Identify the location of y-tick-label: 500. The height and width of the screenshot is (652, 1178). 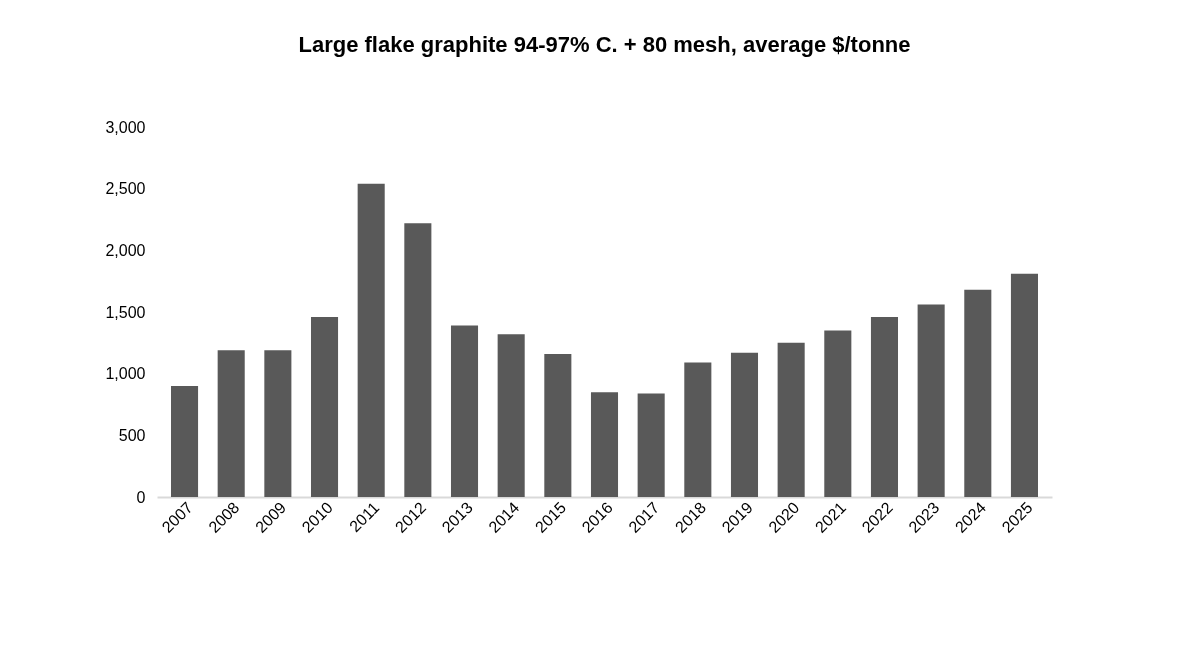
(132, 435).